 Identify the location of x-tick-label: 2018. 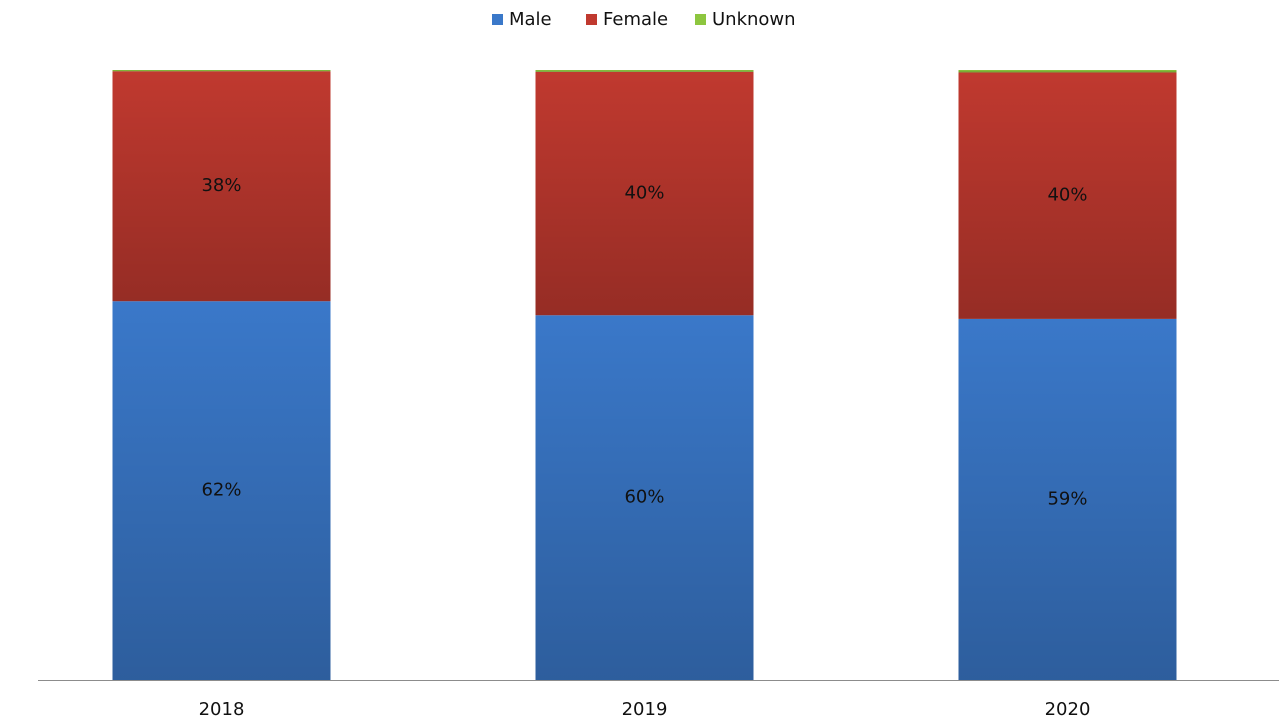
(222, 709).